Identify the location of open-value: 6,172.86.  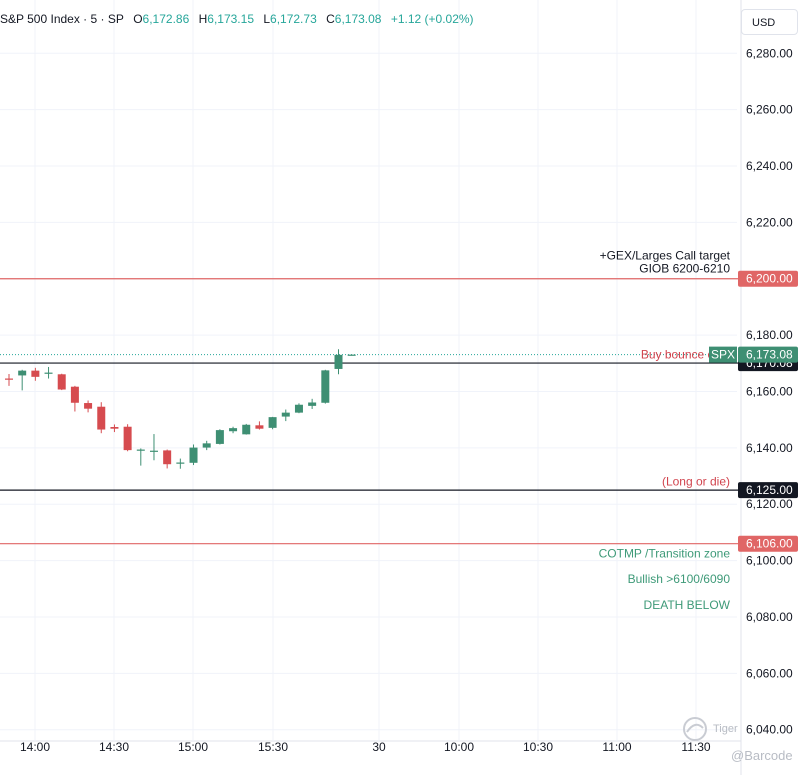
(166, 19).